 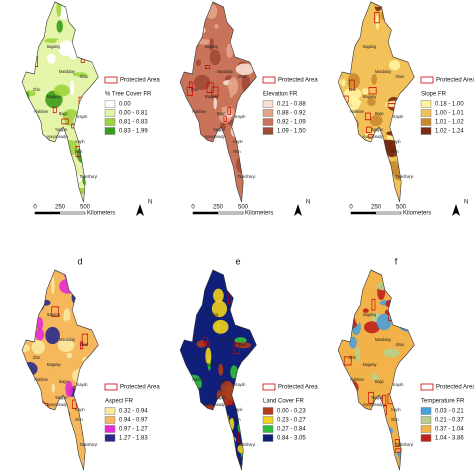 I want to click on legend-label: 1.02 - 1.24, so click(x=449, y=132).